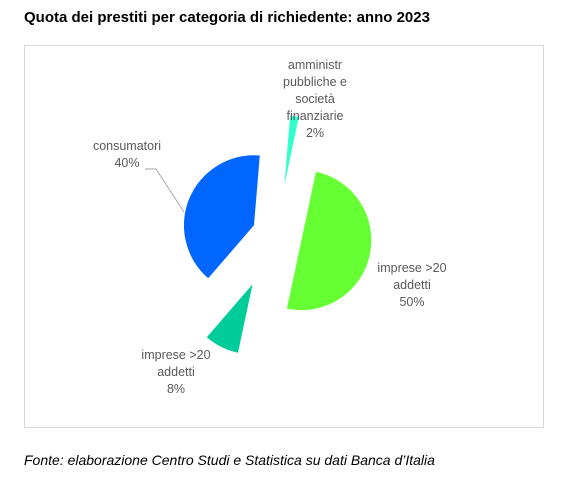  What do you see at coordinates (411, 285) in the screenshot?
I see `data-label-0: imprese >20 addetti 50%` at bounding box center [411, 285].